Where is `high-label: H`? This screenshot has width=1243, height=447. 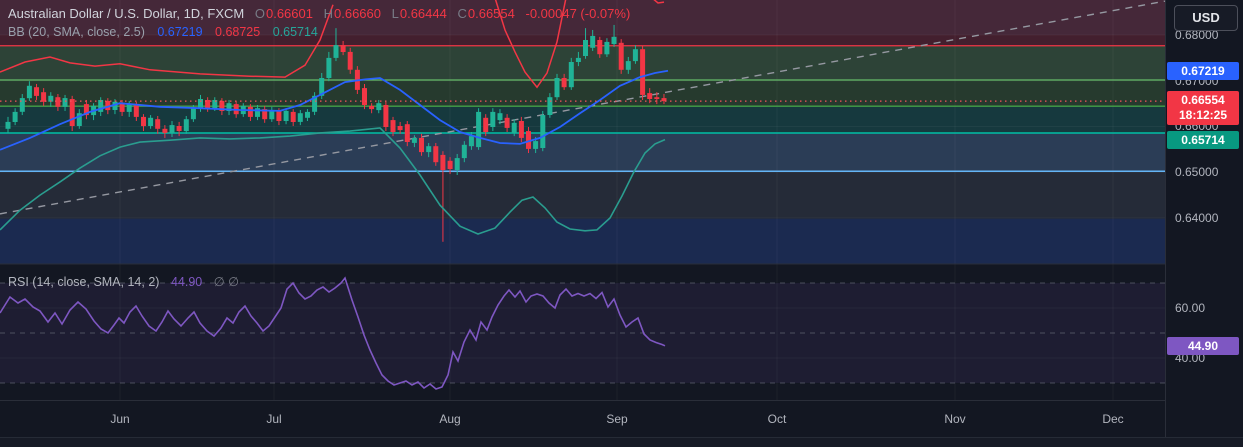 high-label: H is located at coordinates (328, 13).